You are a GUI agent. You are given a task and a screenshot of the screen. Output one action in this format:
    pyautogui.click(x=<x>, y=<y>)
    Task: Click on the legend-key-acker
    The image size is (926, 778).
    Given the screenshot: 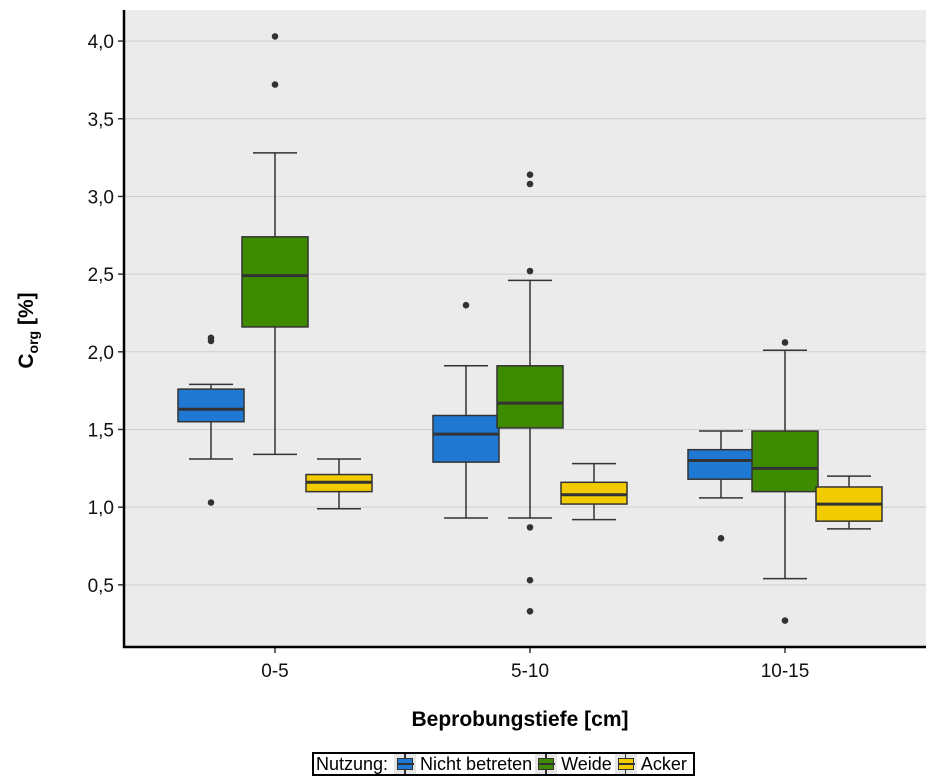 What is the action you would take?
    pyautogui.click(x=625, y=764)
    